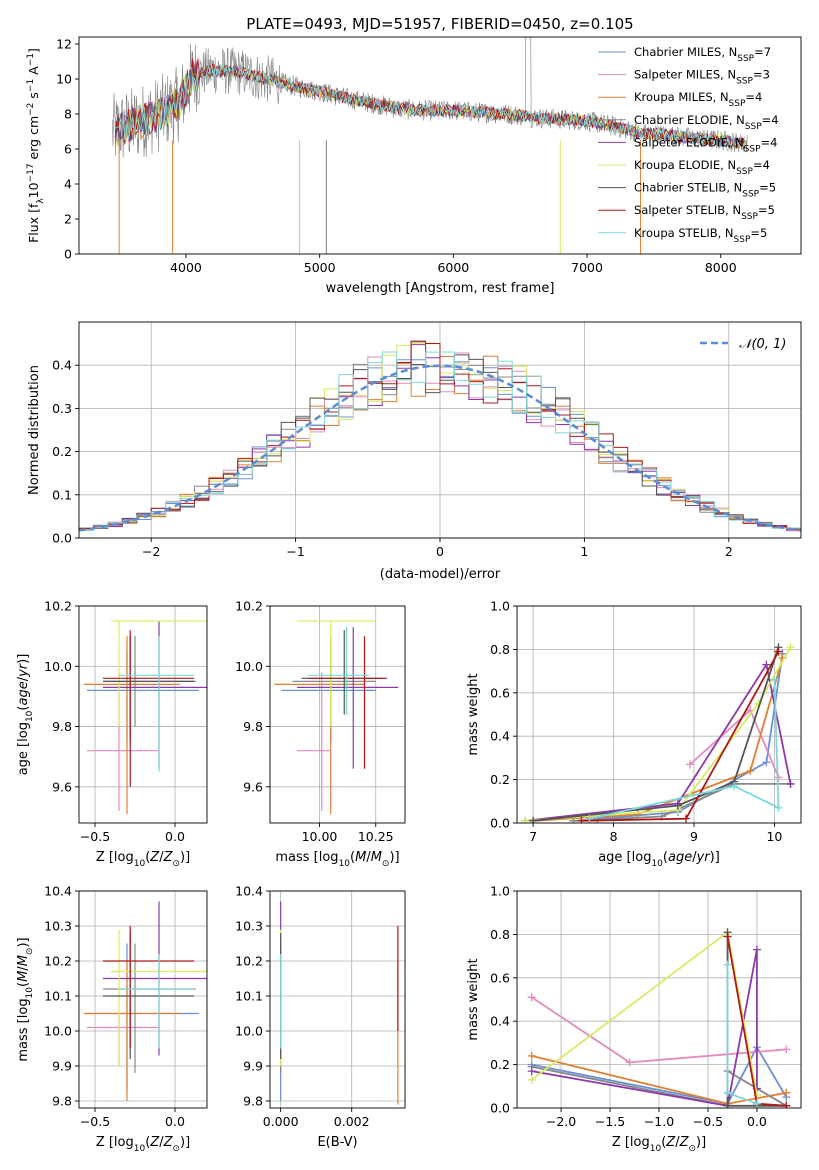  I want to click on x-tick-label: 0.002, so click(352, 1121).